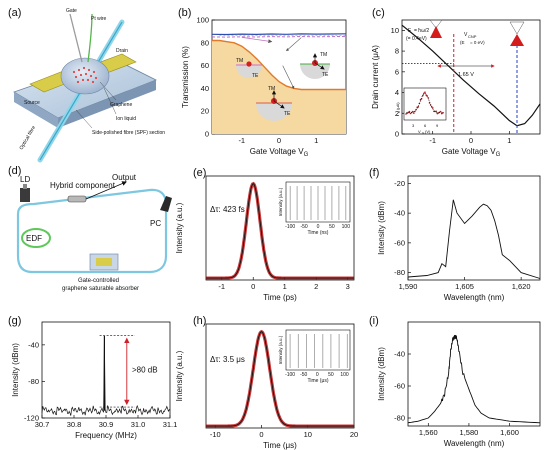 This screenshot has width=550, height=450. I want to click on i-xlabel: Wavelength (nm), so click(474, 443).